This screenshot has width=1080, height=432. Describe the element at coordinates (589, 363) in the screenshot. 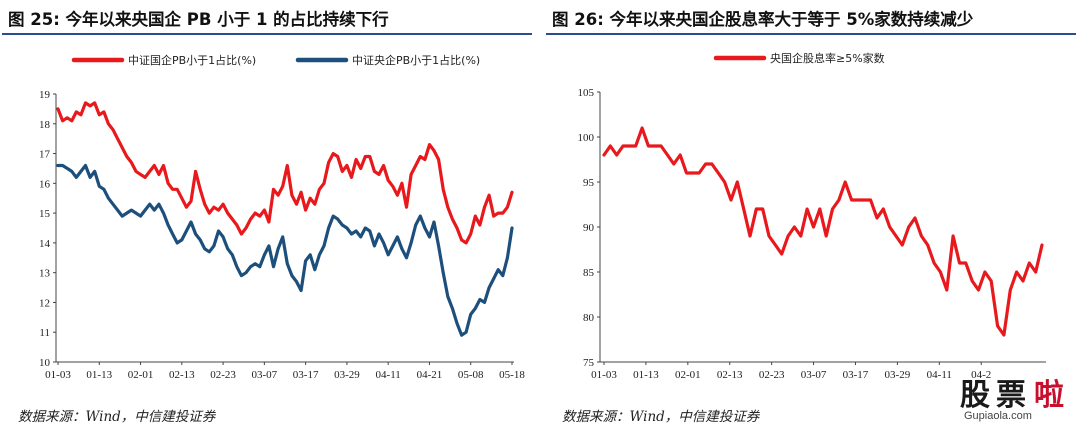

I see `y-tick-label: 75` at that location.